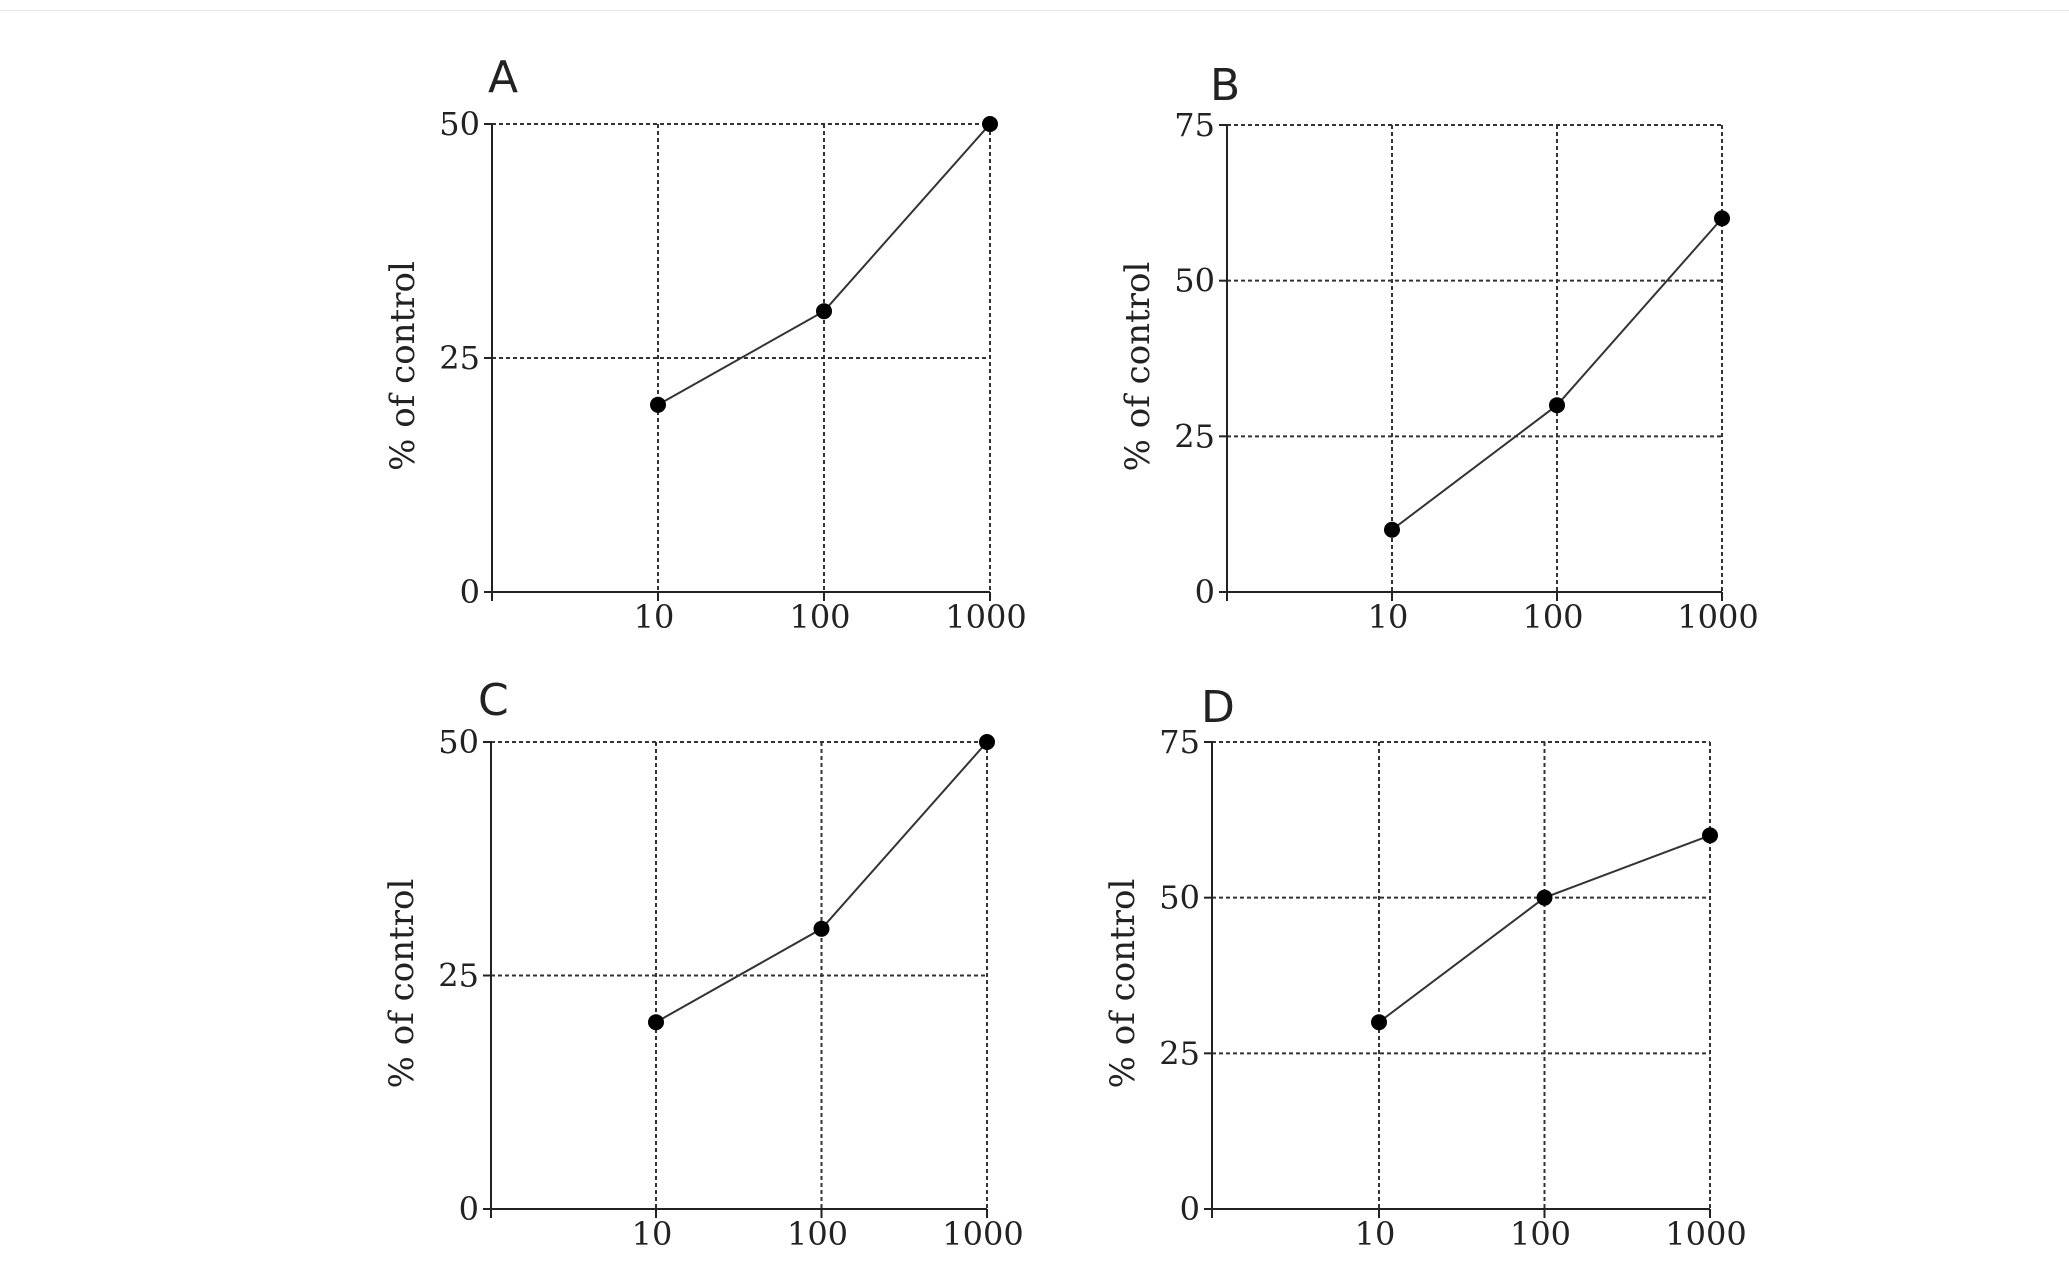 The image size is (2069, 1265). What do you see at coordinates (503, 77) in the screenshot?
I see `panel-label: A` at bounding box center [503, 77].